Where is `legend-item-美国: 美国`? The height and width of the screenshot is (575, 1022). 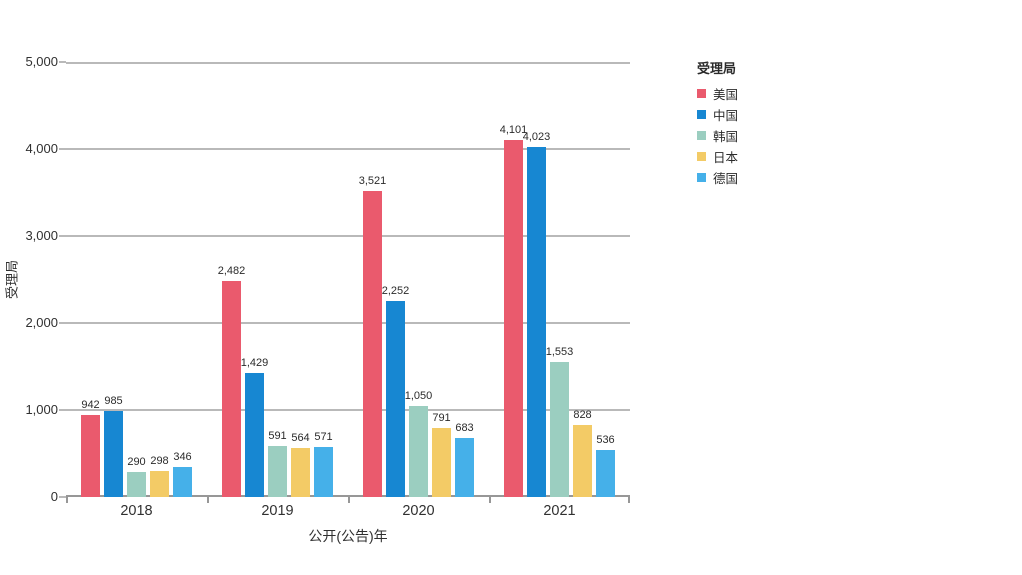 legend-item-美国: 美国 is located at coordinates (718, 94).